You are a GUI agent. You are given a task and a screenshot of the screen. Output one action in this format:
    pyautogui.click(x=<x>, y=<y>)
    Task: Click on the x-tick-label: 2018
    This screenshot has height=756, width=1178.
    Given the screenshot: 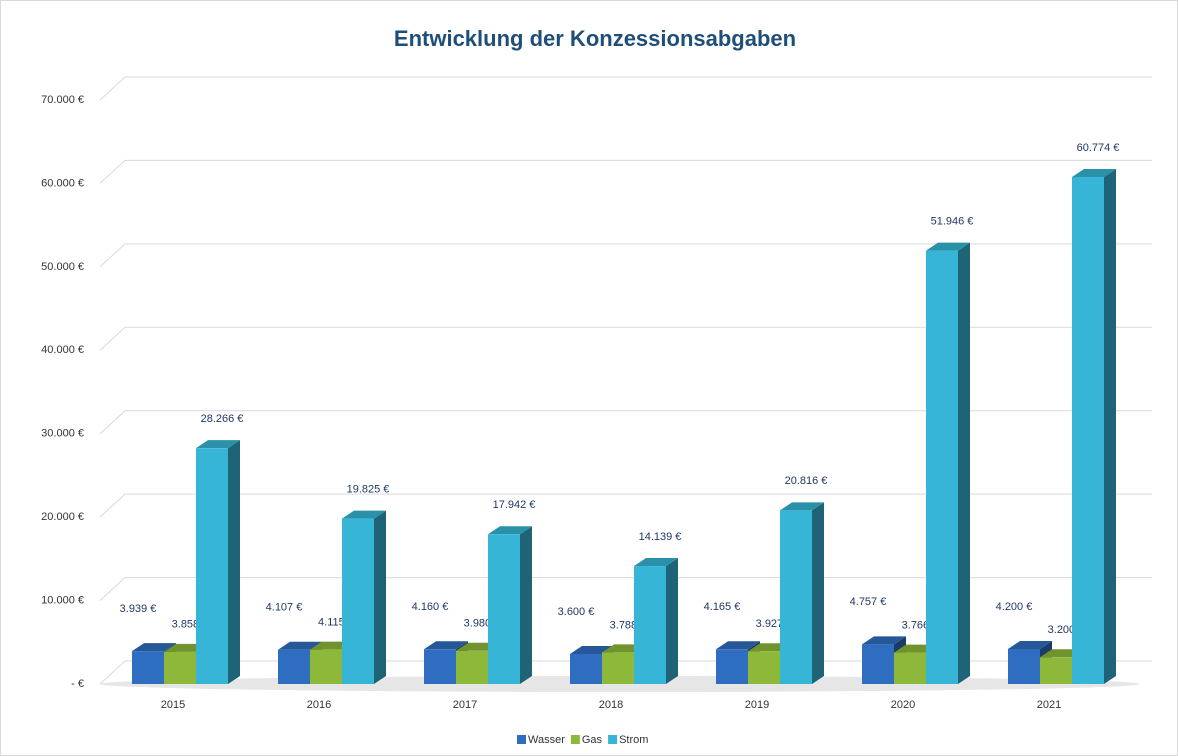 What is the action you would take?
    pyautogui.click(x=611, y=705)
    